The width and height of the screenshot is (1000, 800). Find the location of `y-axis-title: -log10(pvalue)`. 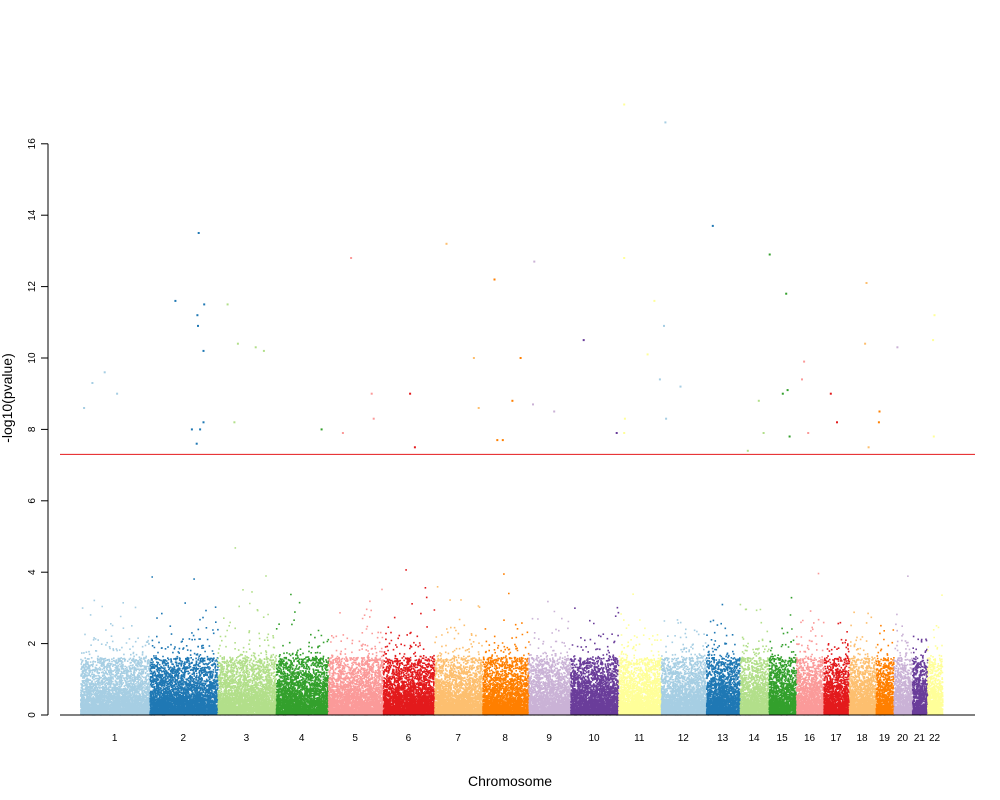

y-axis-title: -log10(pvalue) is located at coordinates (7, 398).